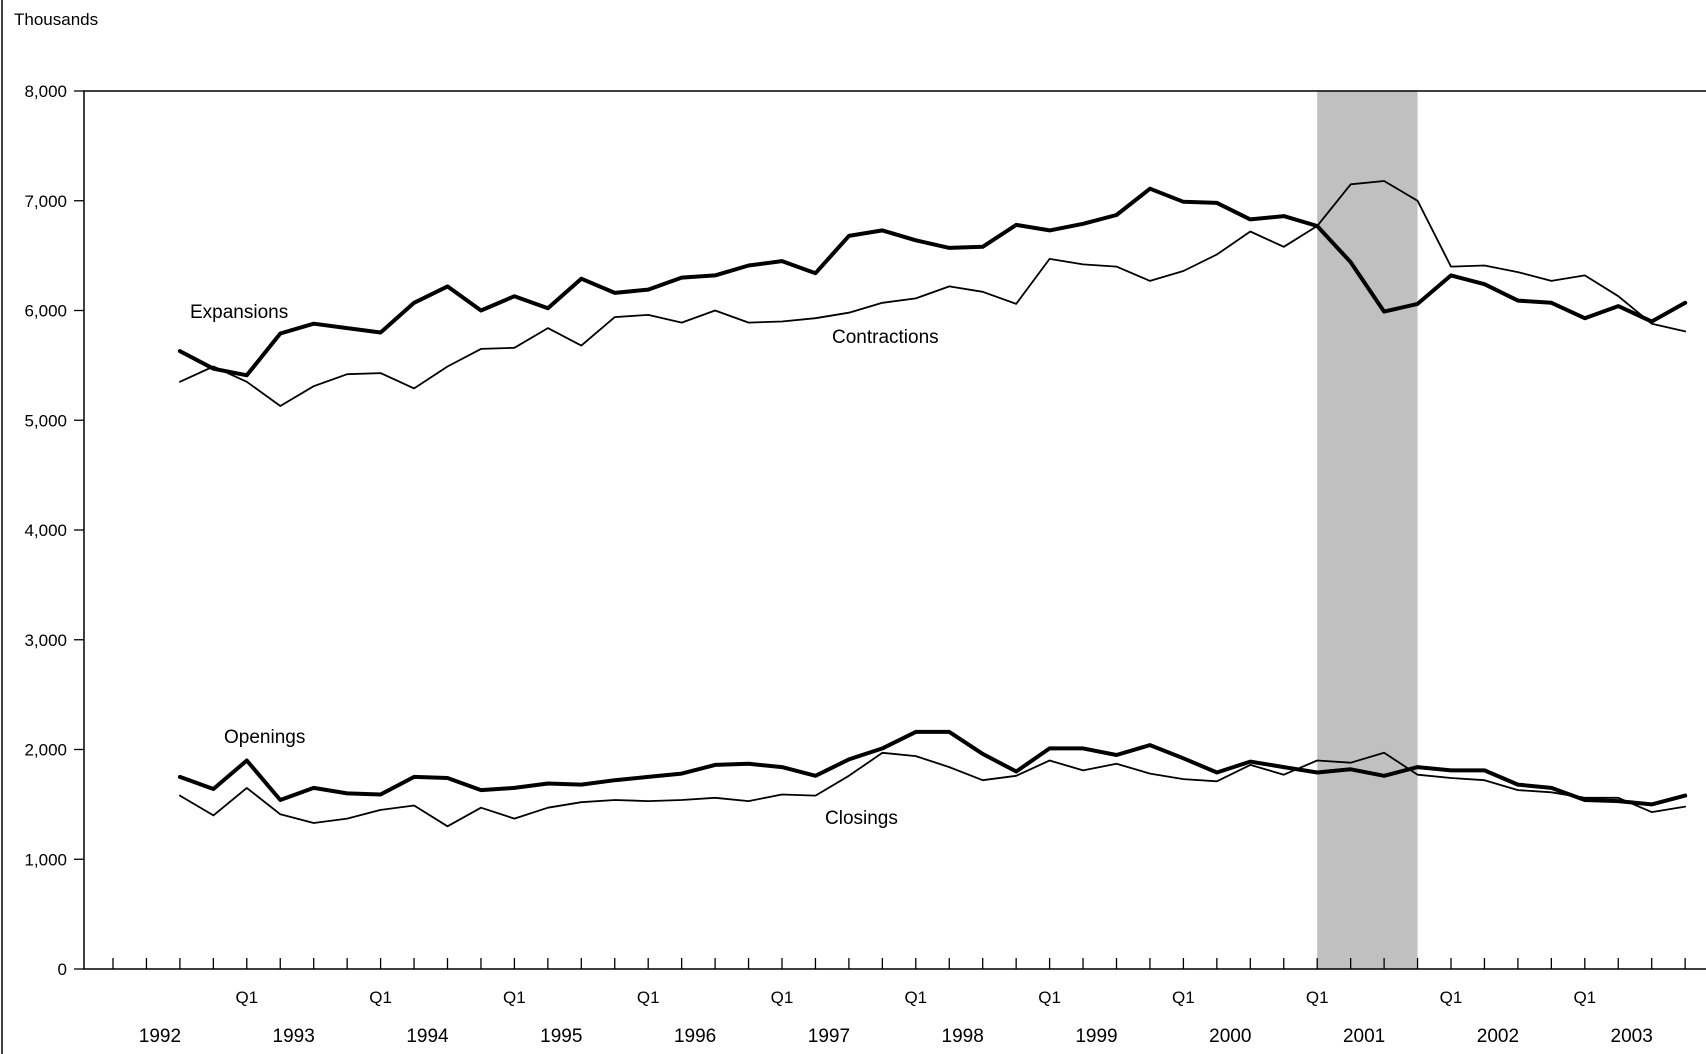  I want to click on y-tick-label: 0, so click(62, 969).